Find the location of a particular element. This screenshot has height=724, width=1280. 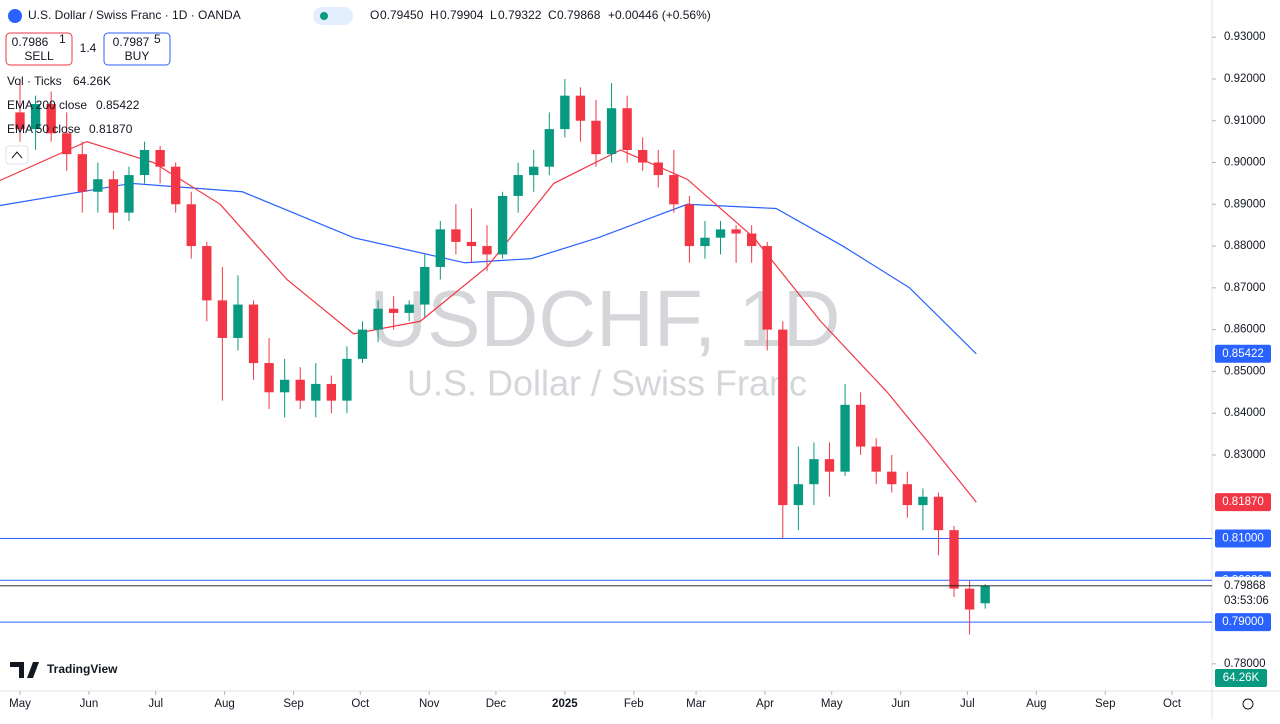

buy-price: 0.7987 is located at coordinates (131, 42).